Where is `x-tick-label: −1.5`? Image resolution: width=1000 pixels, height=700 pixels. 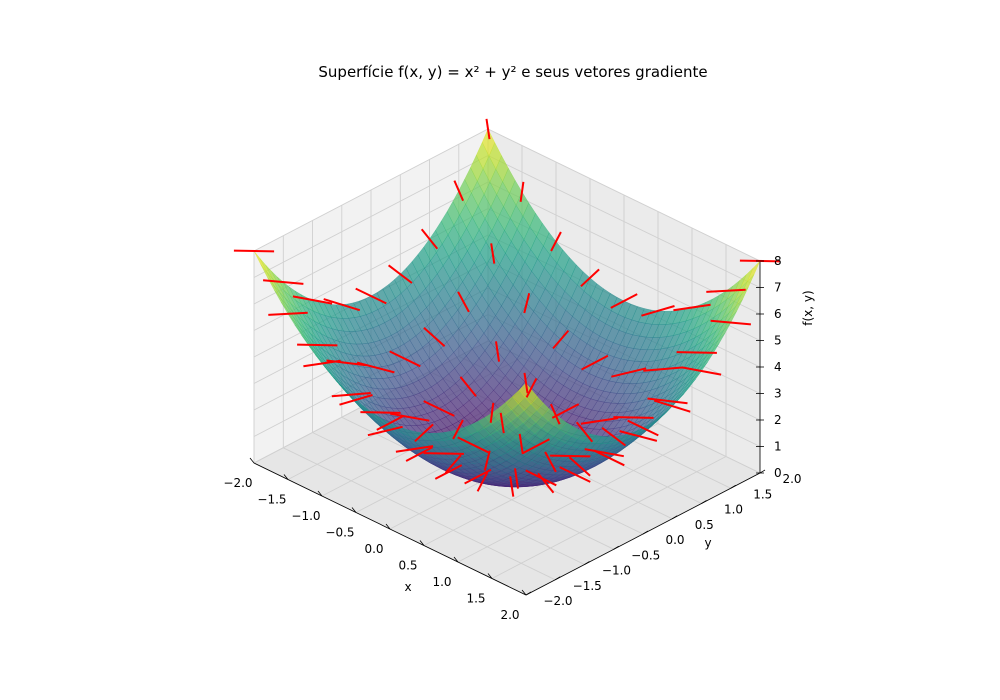 x-tick-label: −1.5 is located at coordinates (271, 500).